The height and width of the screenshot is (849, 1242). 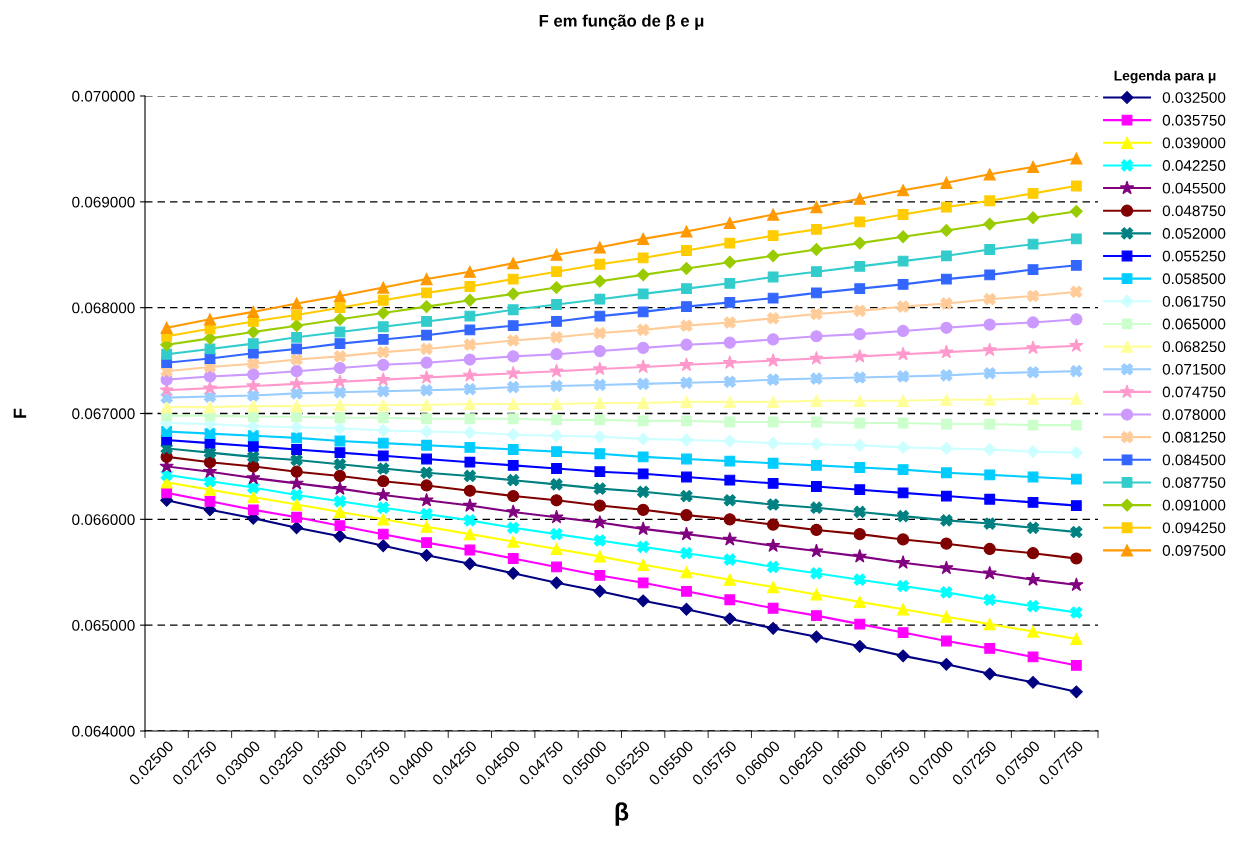 What do you see at coordinates (103, 96) in the screenshot?
I see `y-tick-label: 0.070000` at bounding box center [103, 96].